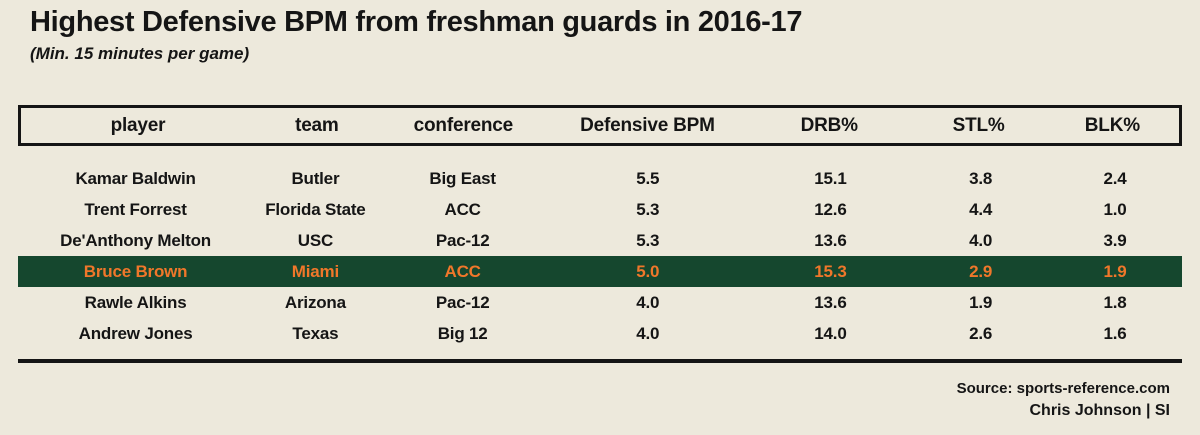  What do you see at coordinates (463, 125) in the screenshot?
I see `column-header-conference: conference` at bounding box center [463, 125].